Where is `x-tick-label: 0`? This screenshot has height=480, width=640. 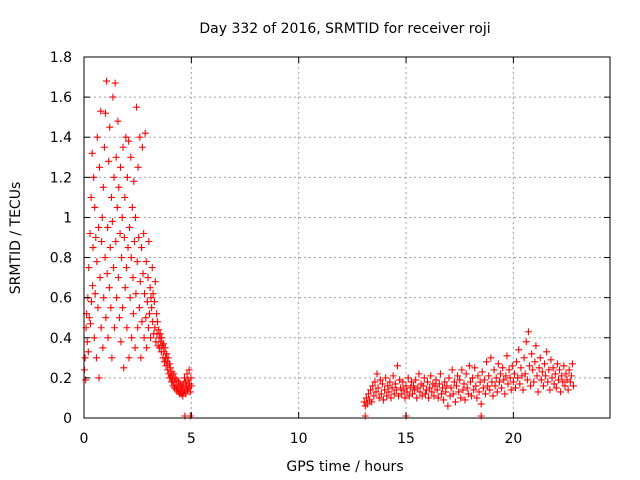
x-tick-label: 0 is located at coordinates (84, 439).